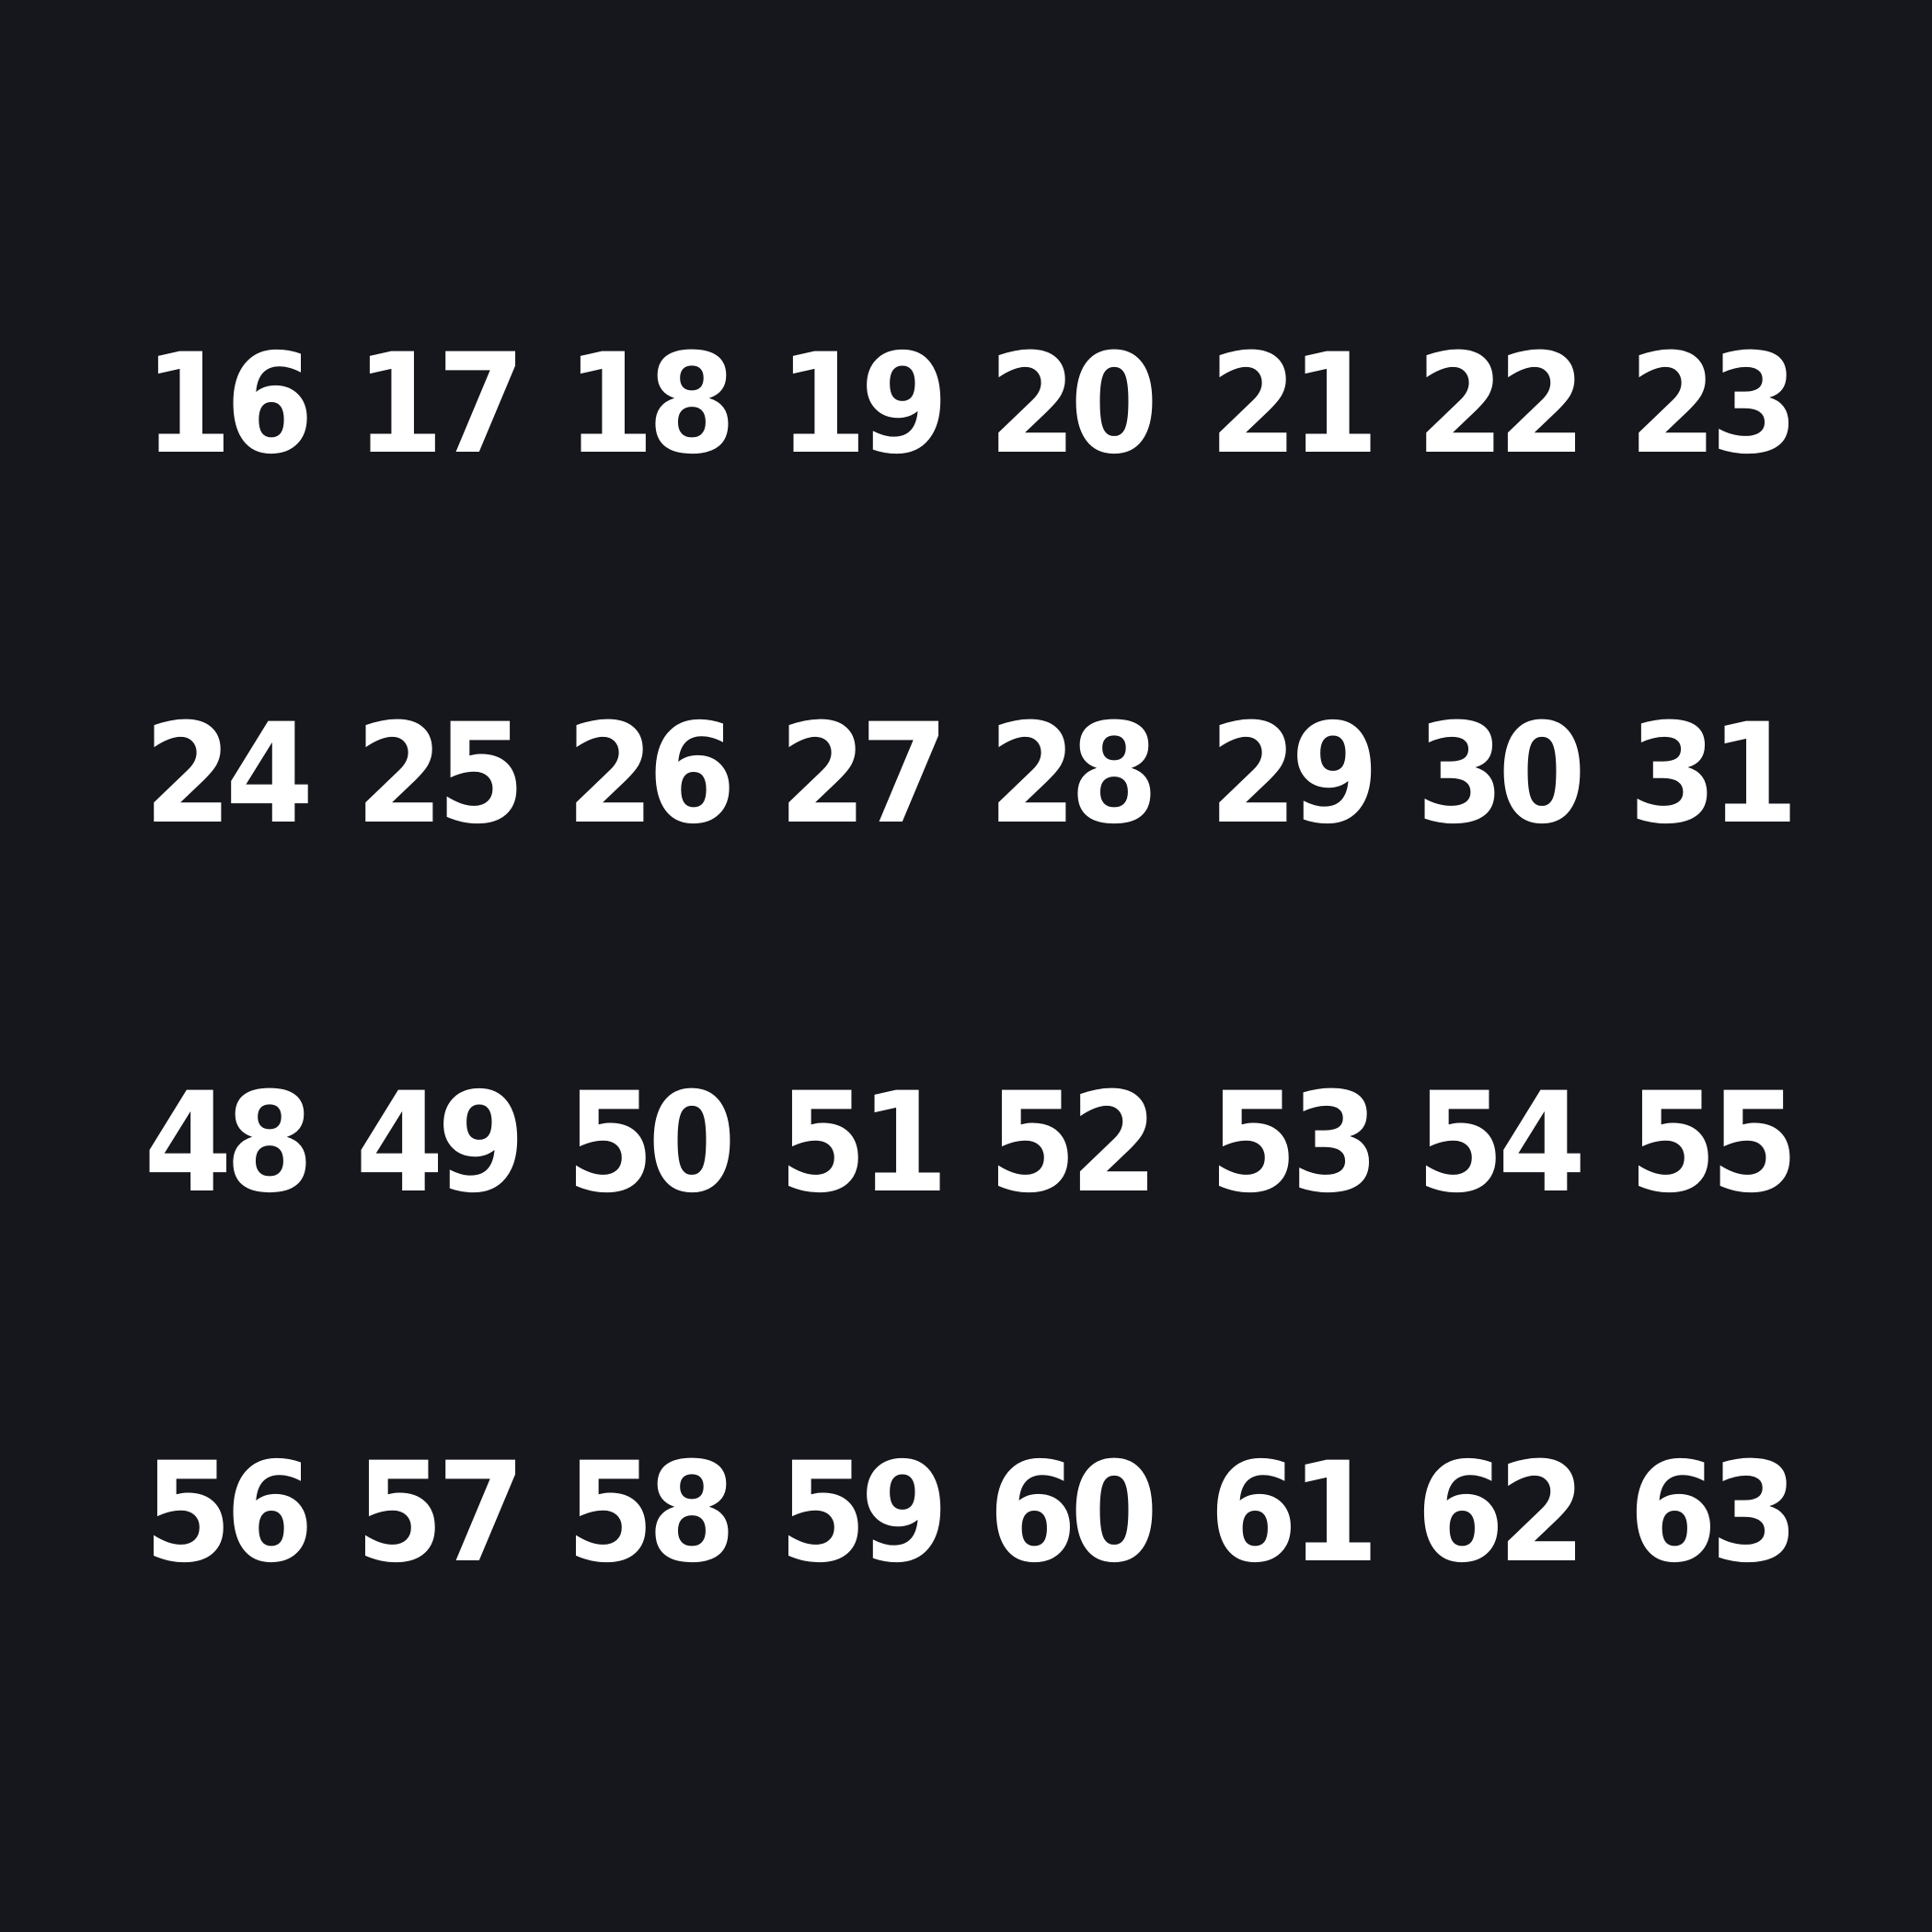 The height and width of the screenshot is (1932, 1932). What do you see at coordinates (966, 405) in the screenshot?
I see `number-row: 16 17 18 19 20 21 22 23` at bounding box center [966, 405].